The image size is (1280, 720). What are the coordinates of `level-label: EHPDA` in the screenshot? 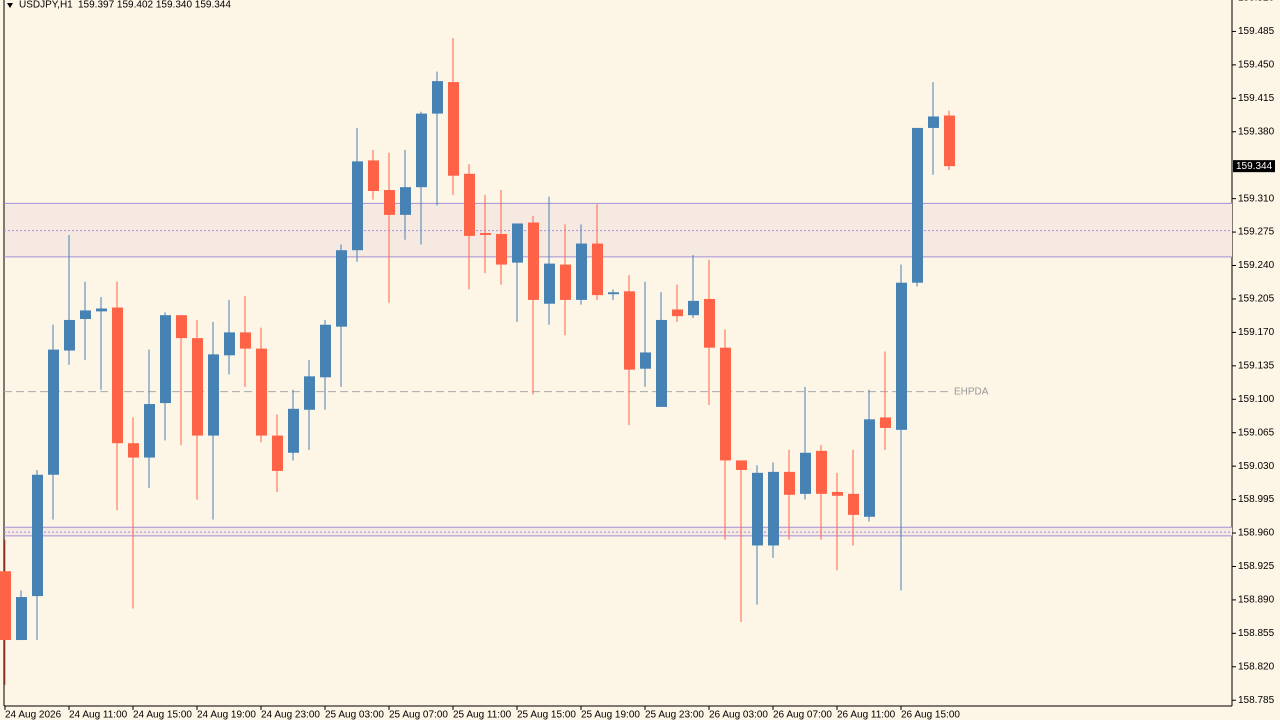 It's located at (971, 391).